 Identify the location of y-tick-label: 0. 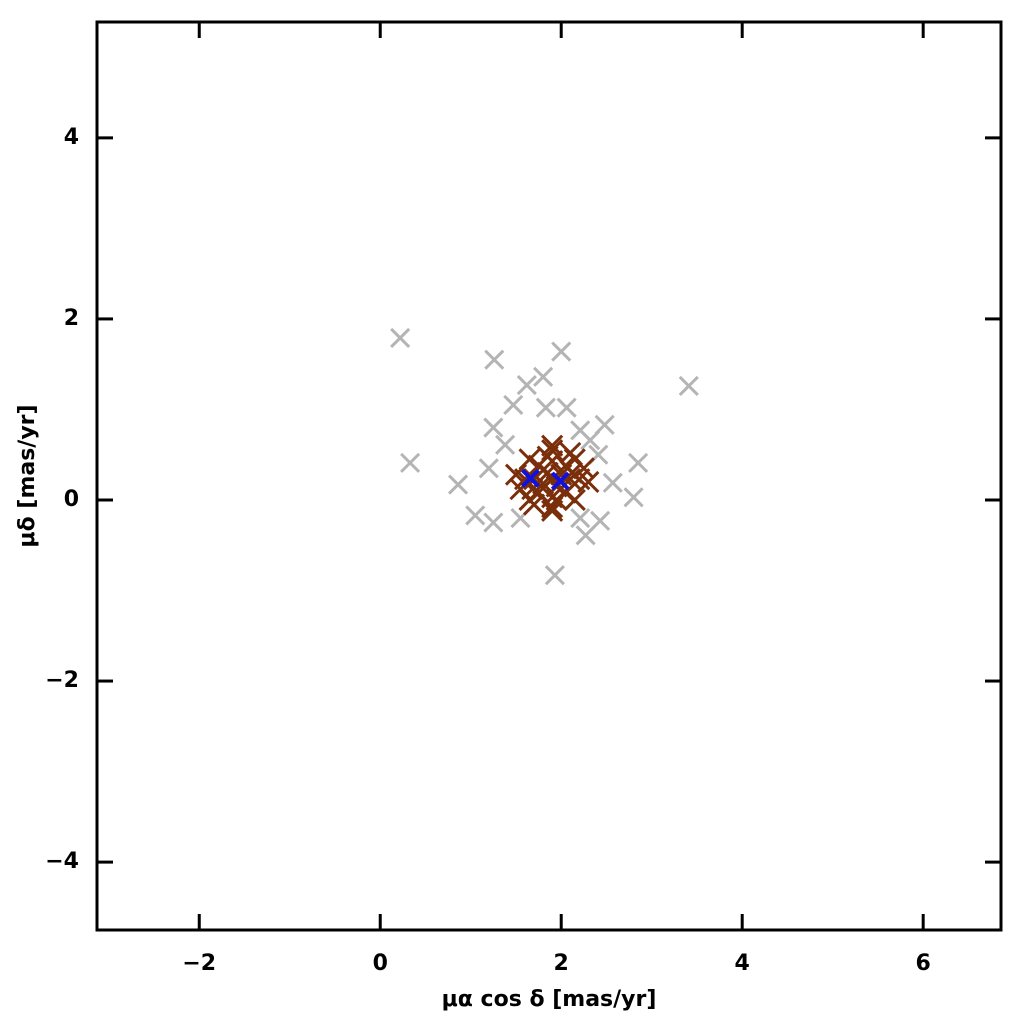
(71, 499).